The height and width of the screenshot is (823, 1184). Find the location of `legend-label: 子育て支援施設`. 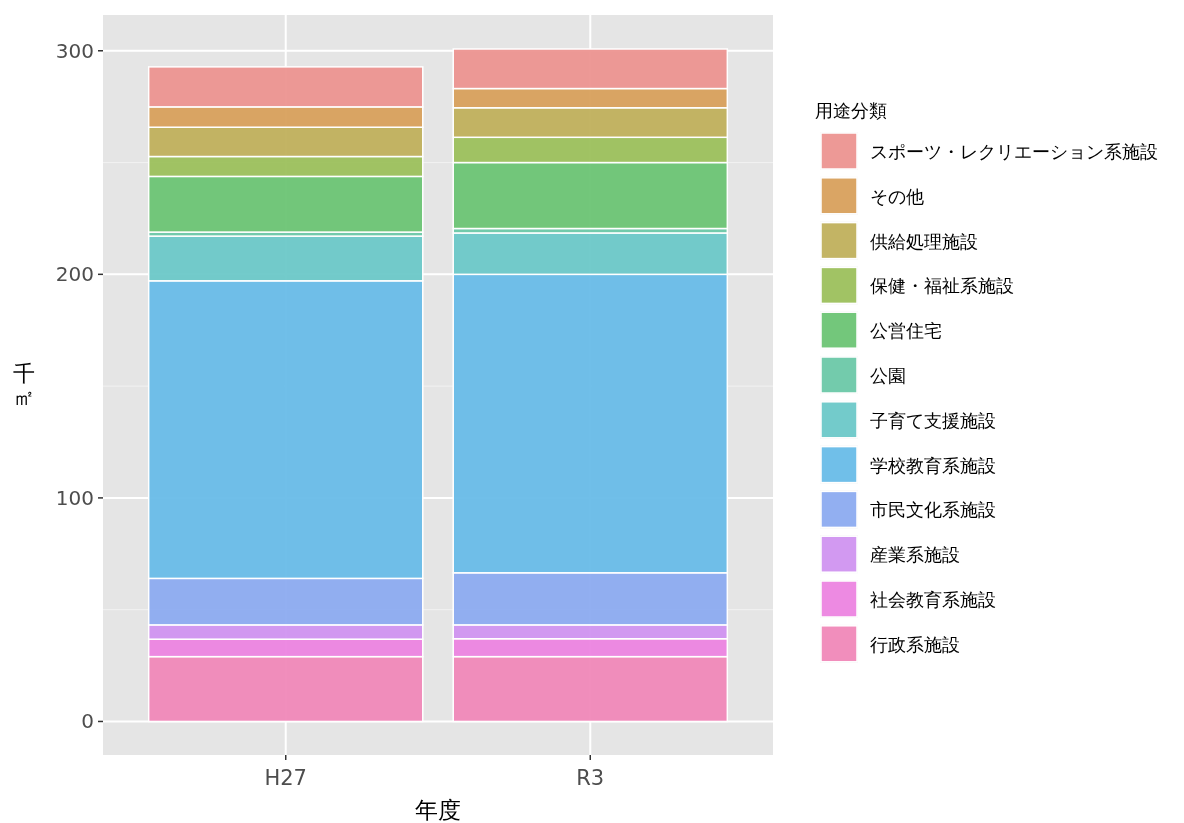

legend-label: 子育て支援施設 is located at coordinates (933, 420).